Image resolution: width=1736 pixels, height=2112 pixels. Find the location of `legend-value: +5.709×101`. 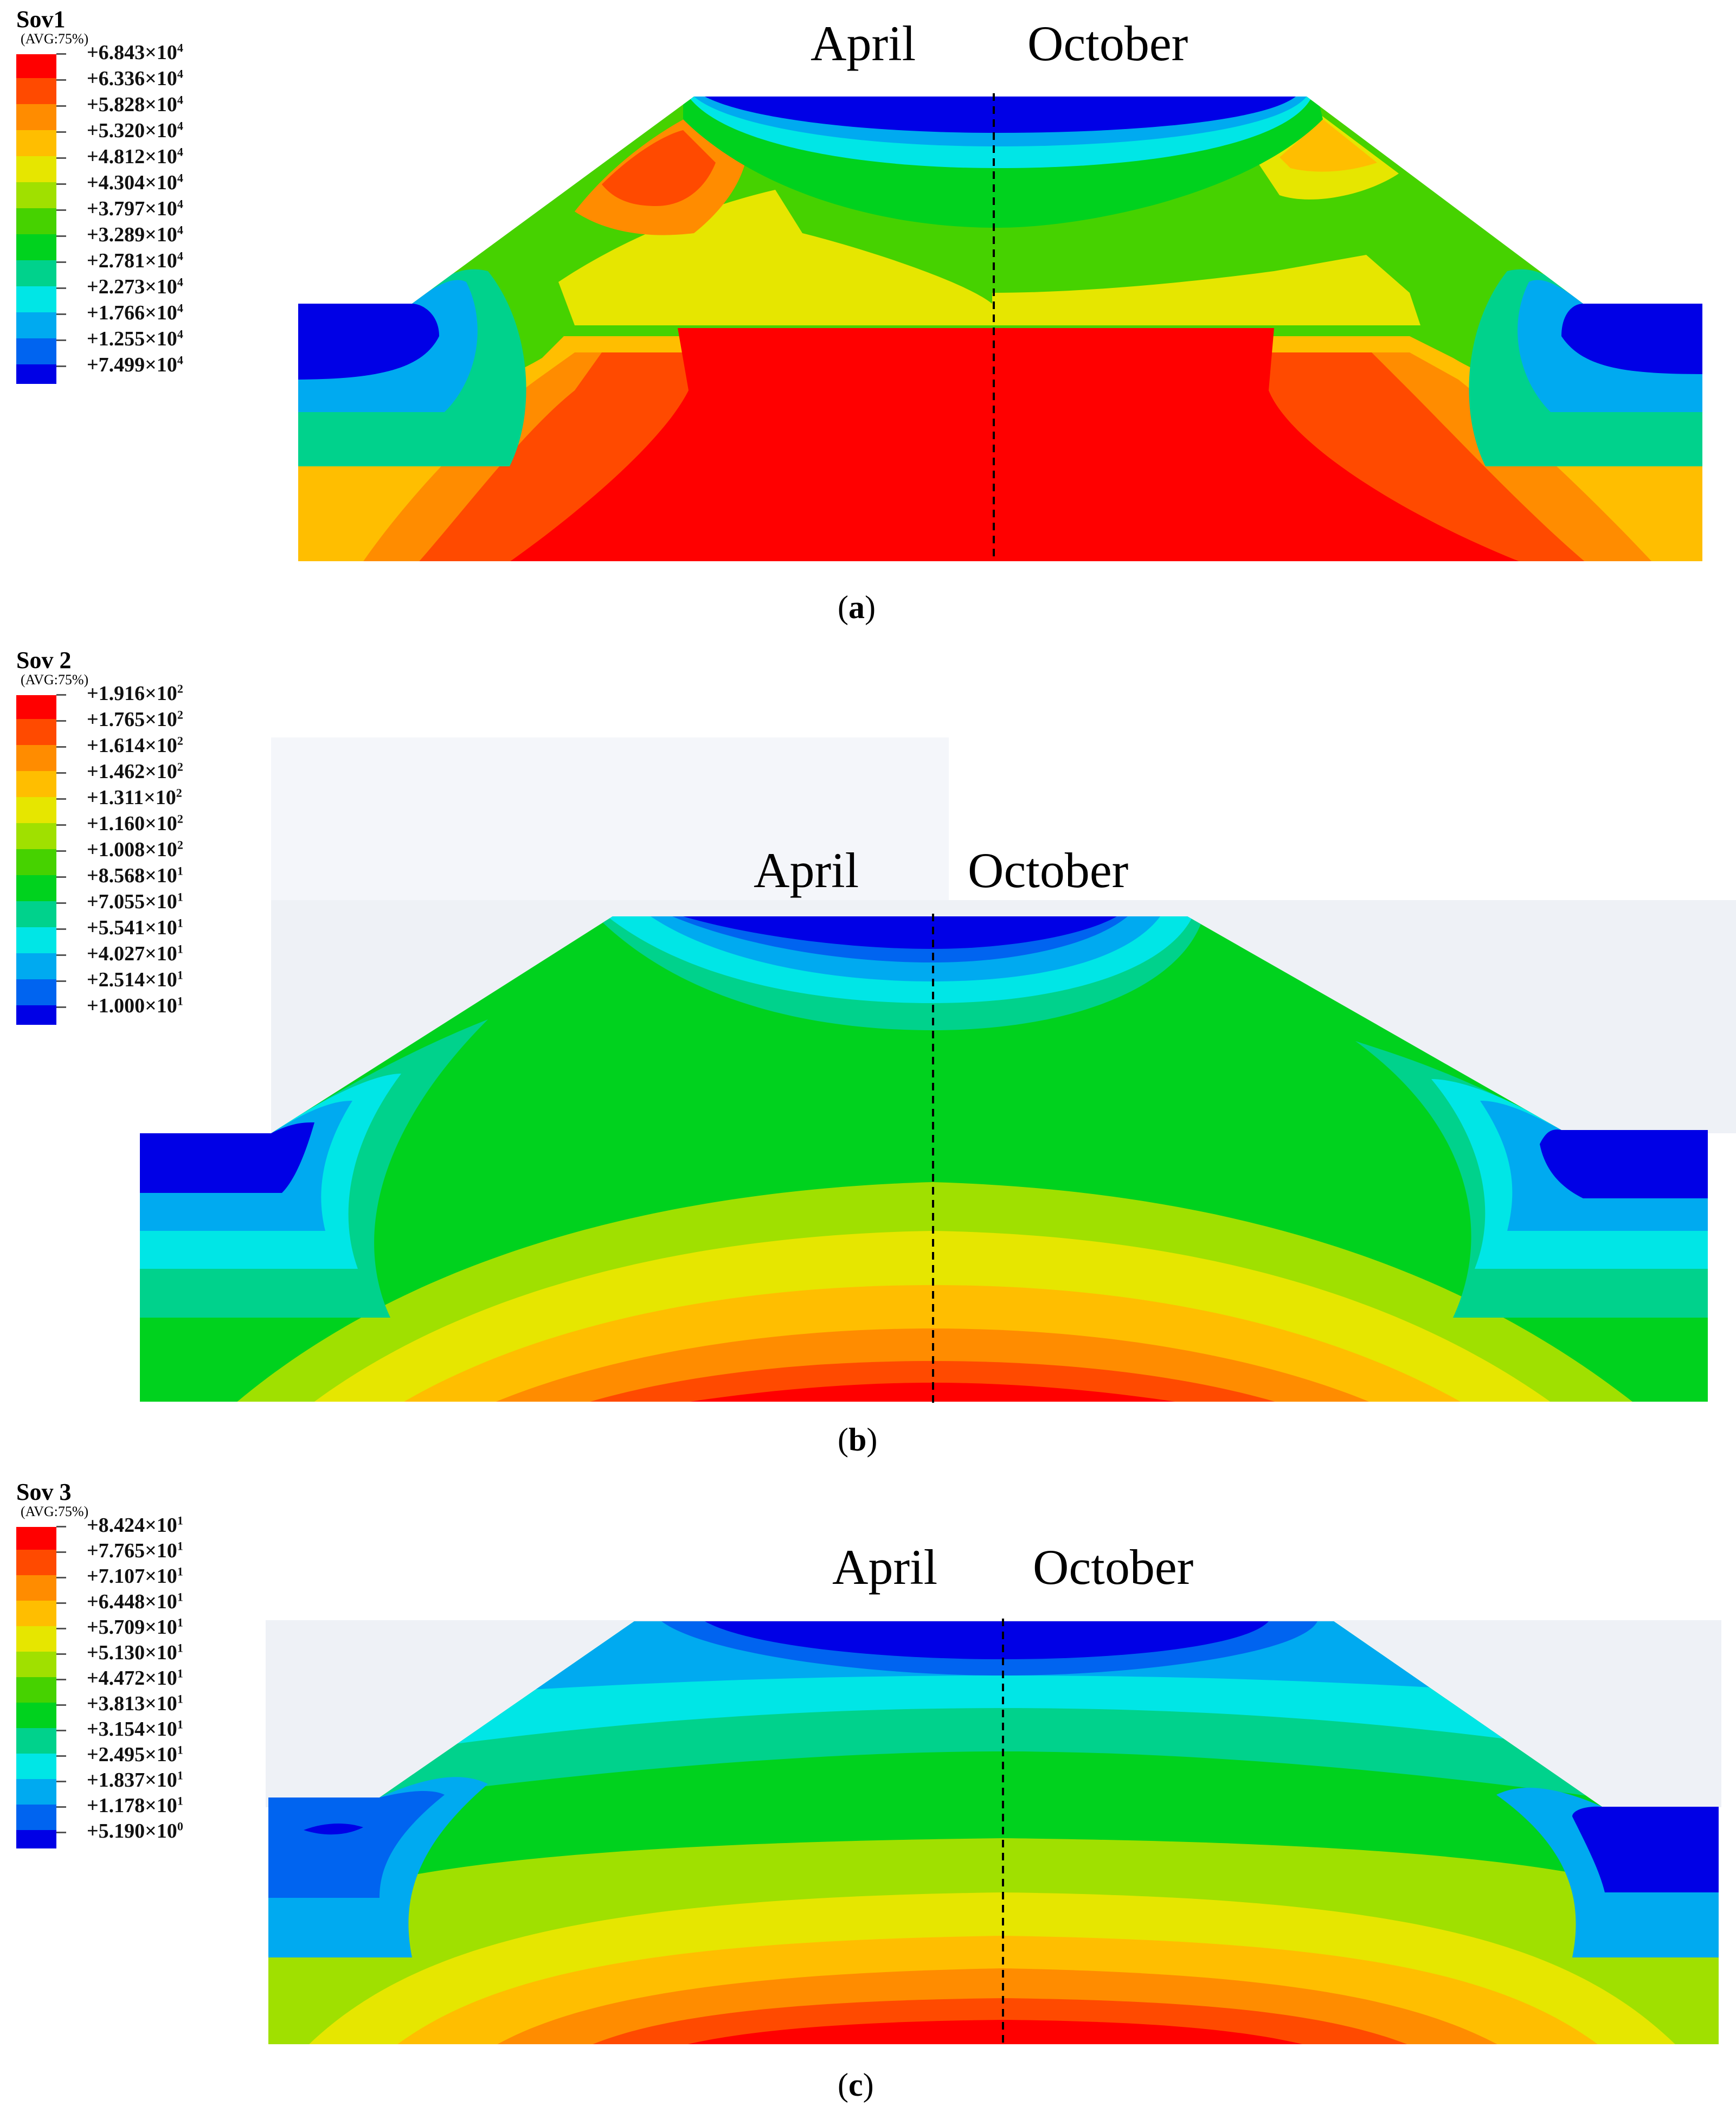

legend-value: +5.709×101 is located at coordinates (135, 1627).